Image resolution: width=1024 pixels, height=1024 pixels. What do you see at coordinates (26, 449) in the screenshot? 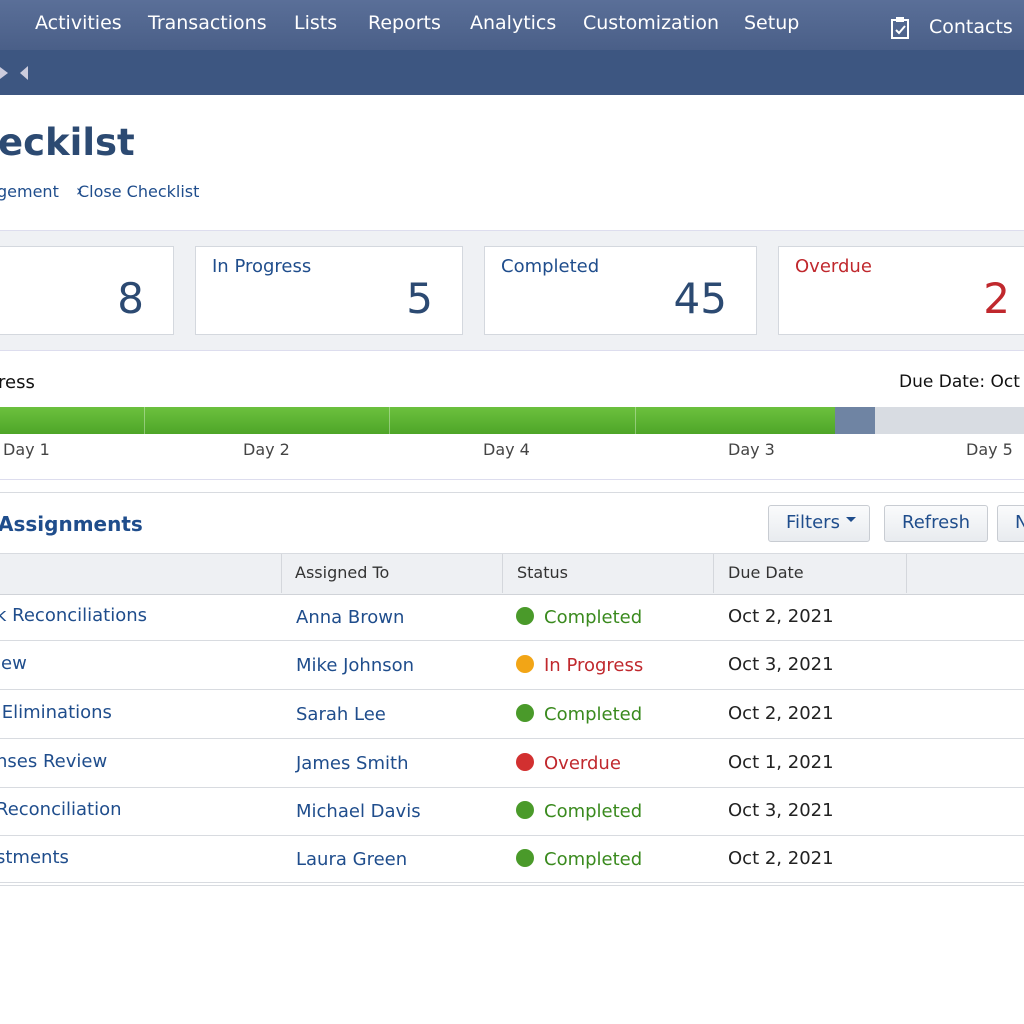
I see `day-label: Day 1` at bounding box center [26, 449].